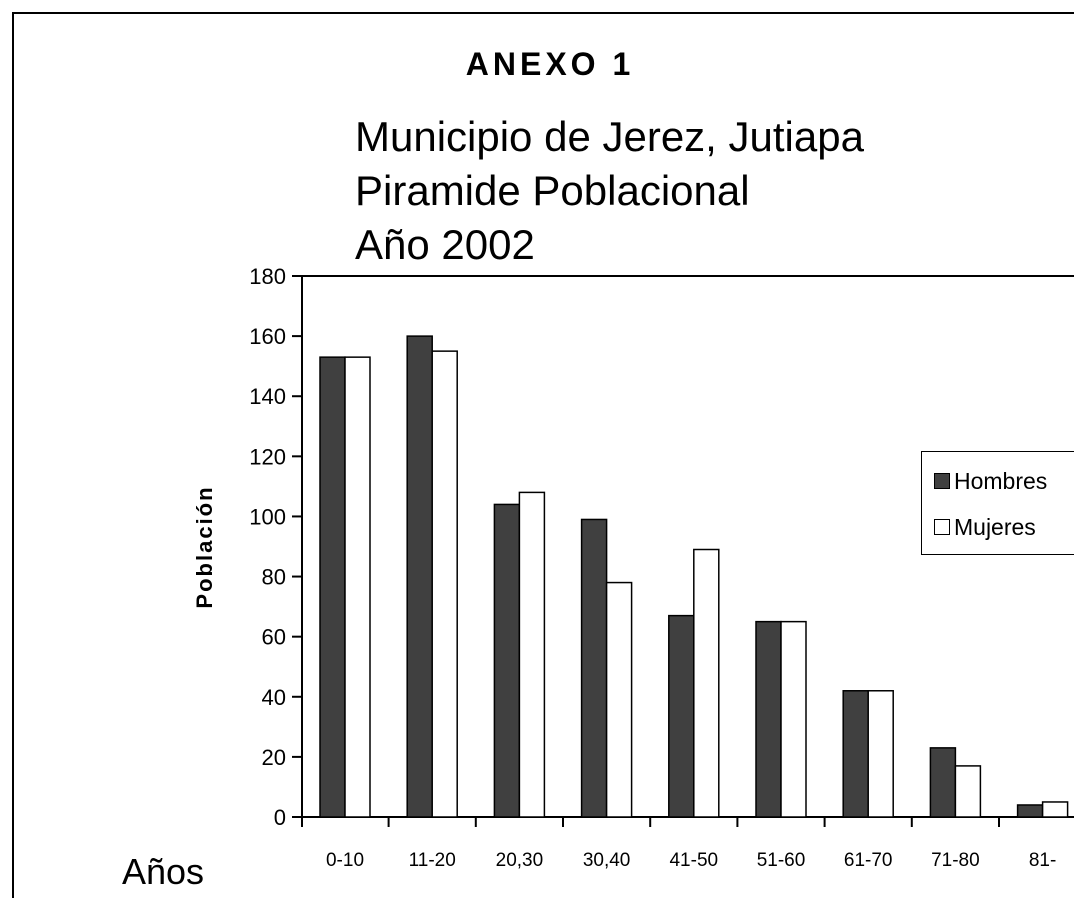 This screenshot has width=1074, height=898. What do you see at coordinates (607, 860) in the screenshot?
I see `x-tick-label: 30,40` at bounding box center [607, 860].